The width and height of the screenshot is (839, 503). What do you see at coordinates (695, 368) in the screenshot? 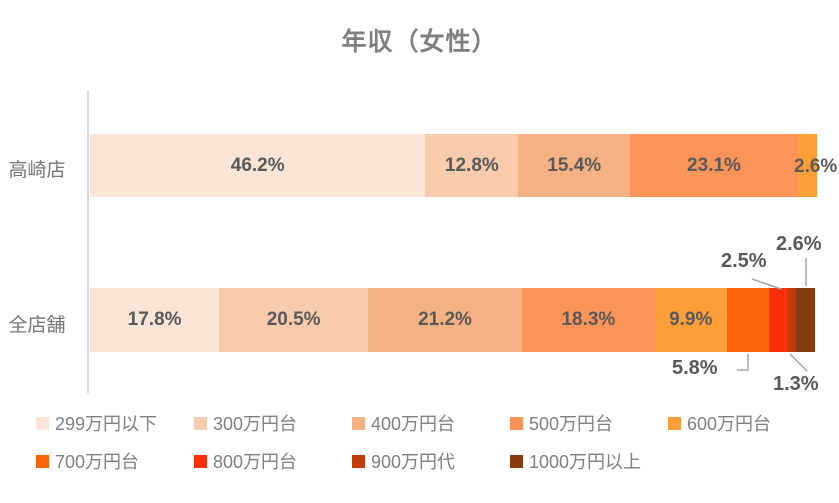
I see `callout-zentenpo-700man: 5.8%` at bounding box center [695, 368].